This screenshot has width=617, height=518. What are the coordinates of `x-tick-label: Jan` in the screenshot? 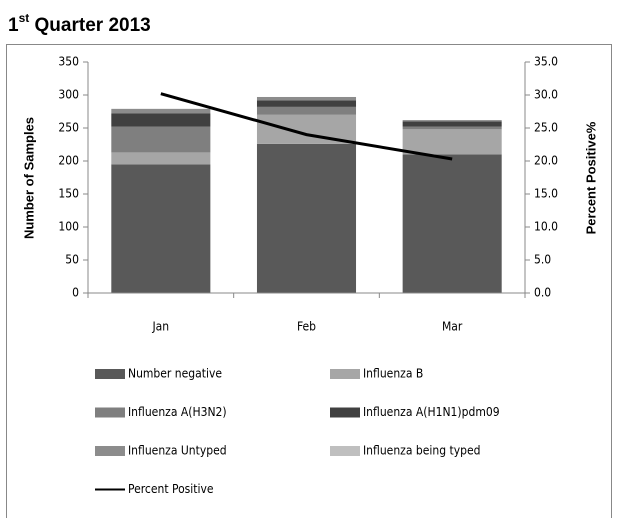 It's located at (161, 327).